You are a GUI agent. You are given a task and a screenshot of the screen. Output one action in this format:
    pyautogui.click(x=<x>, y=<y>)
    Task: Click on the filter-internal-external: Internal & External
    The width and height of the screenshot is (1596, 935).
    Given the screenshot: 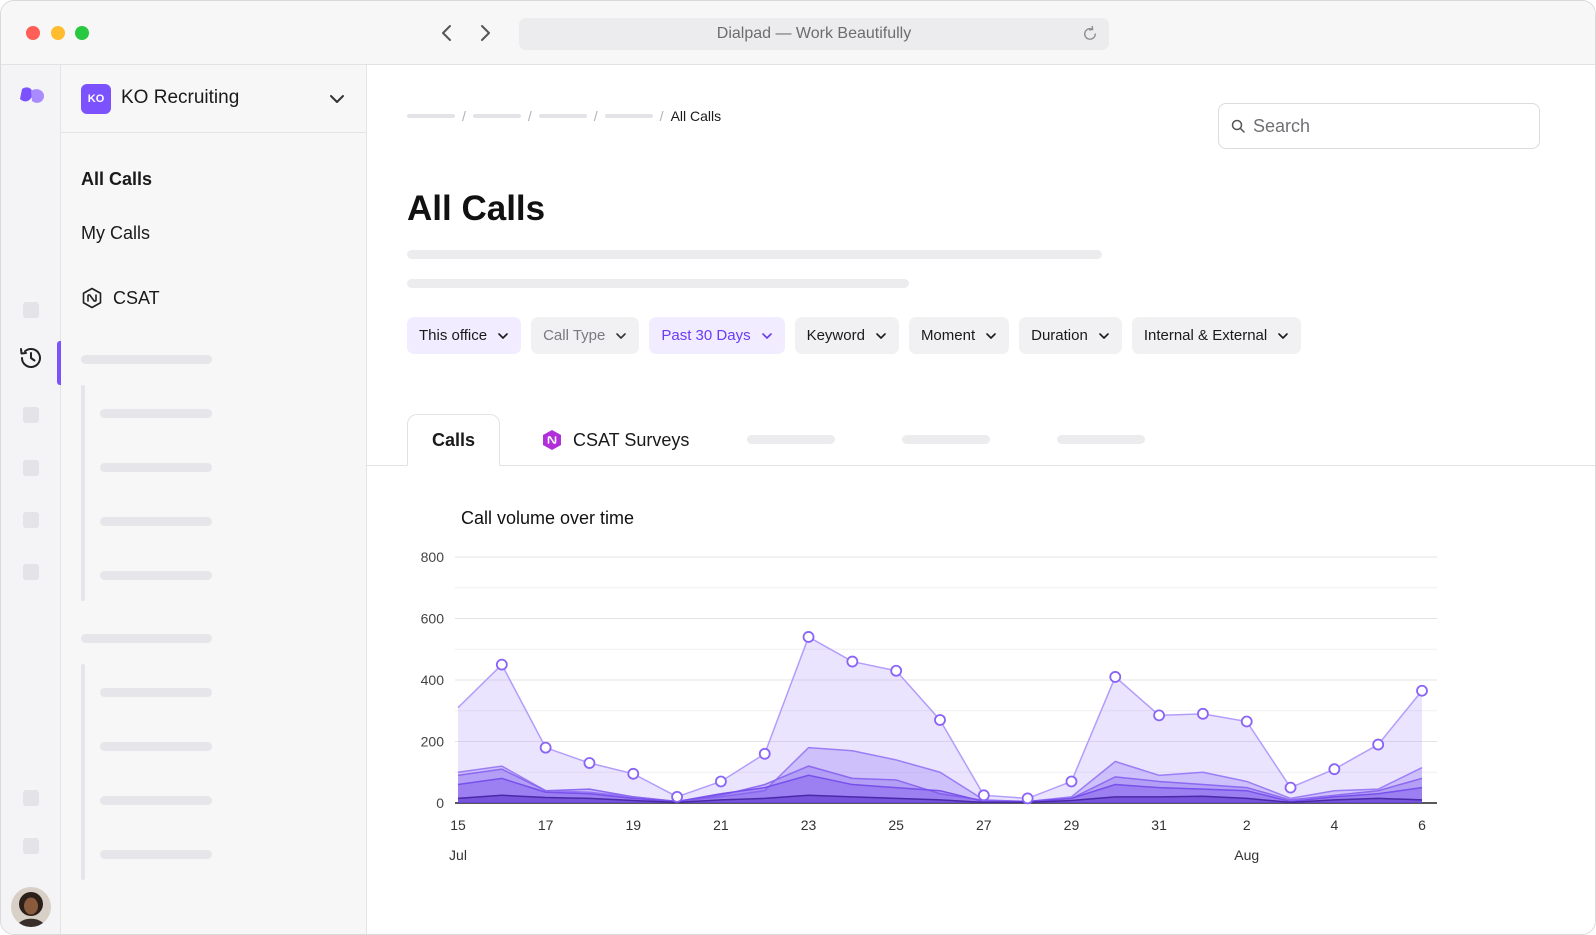 What is the action you would take?
    pyautogui.click(x=1216, y=335)
    